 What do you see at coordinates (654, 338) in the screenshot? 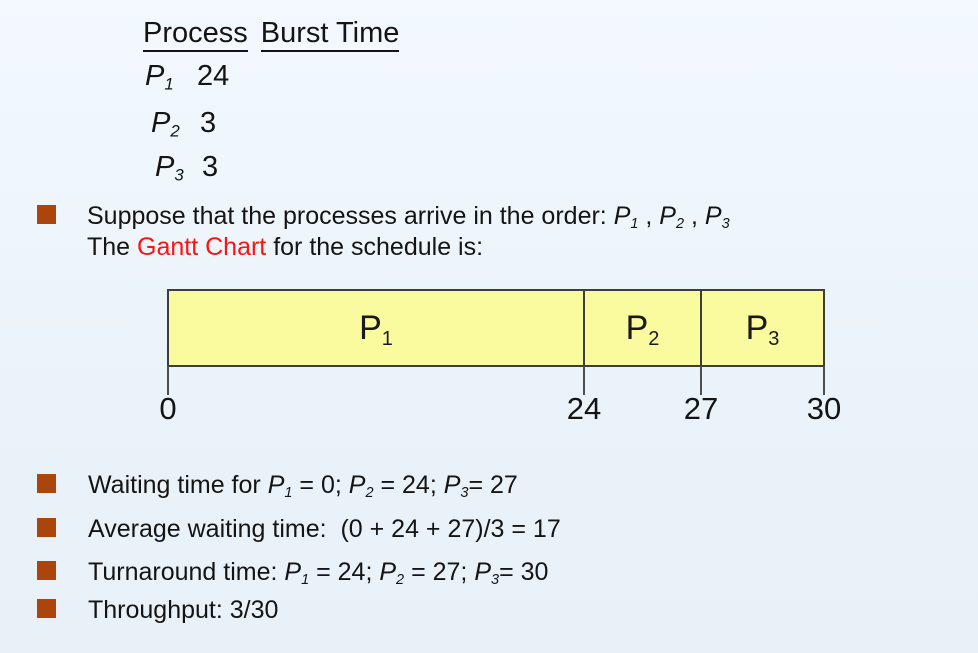
I see `segment-subscript: 2` at bounding box center [654, 338].